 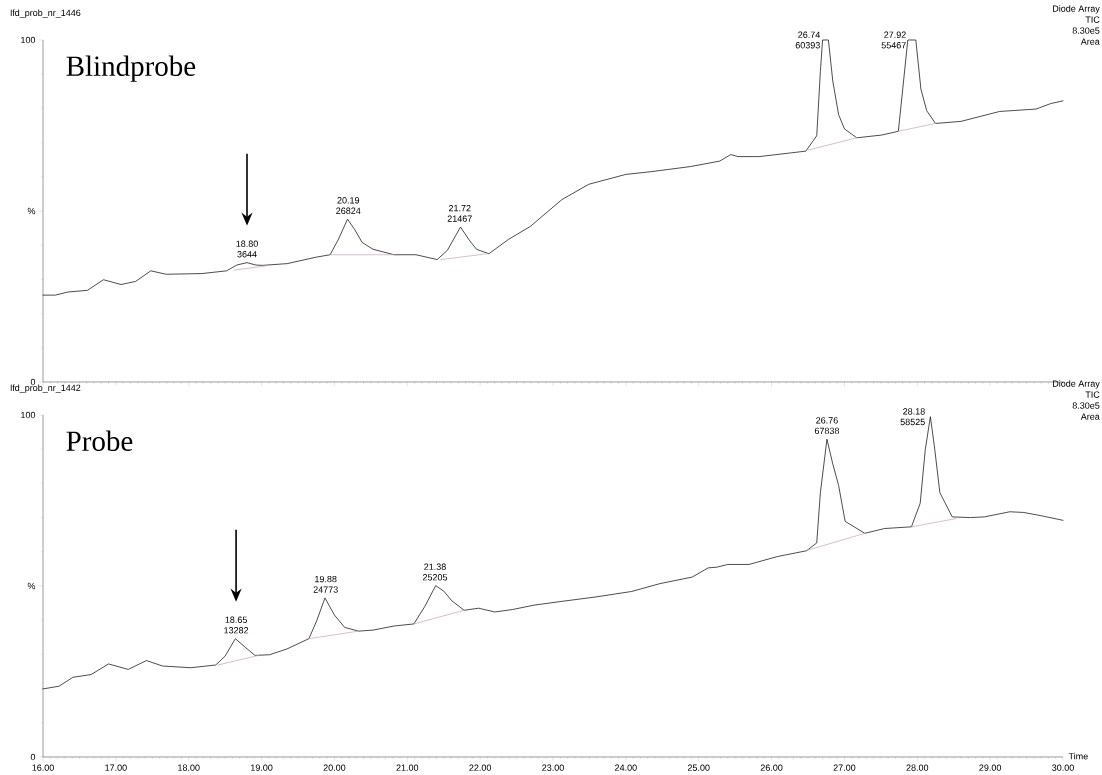 What do you see at coordinates (1076, 9) in the screenshot?
I see `text: Diode Array` at bounding box center [1076, 9].